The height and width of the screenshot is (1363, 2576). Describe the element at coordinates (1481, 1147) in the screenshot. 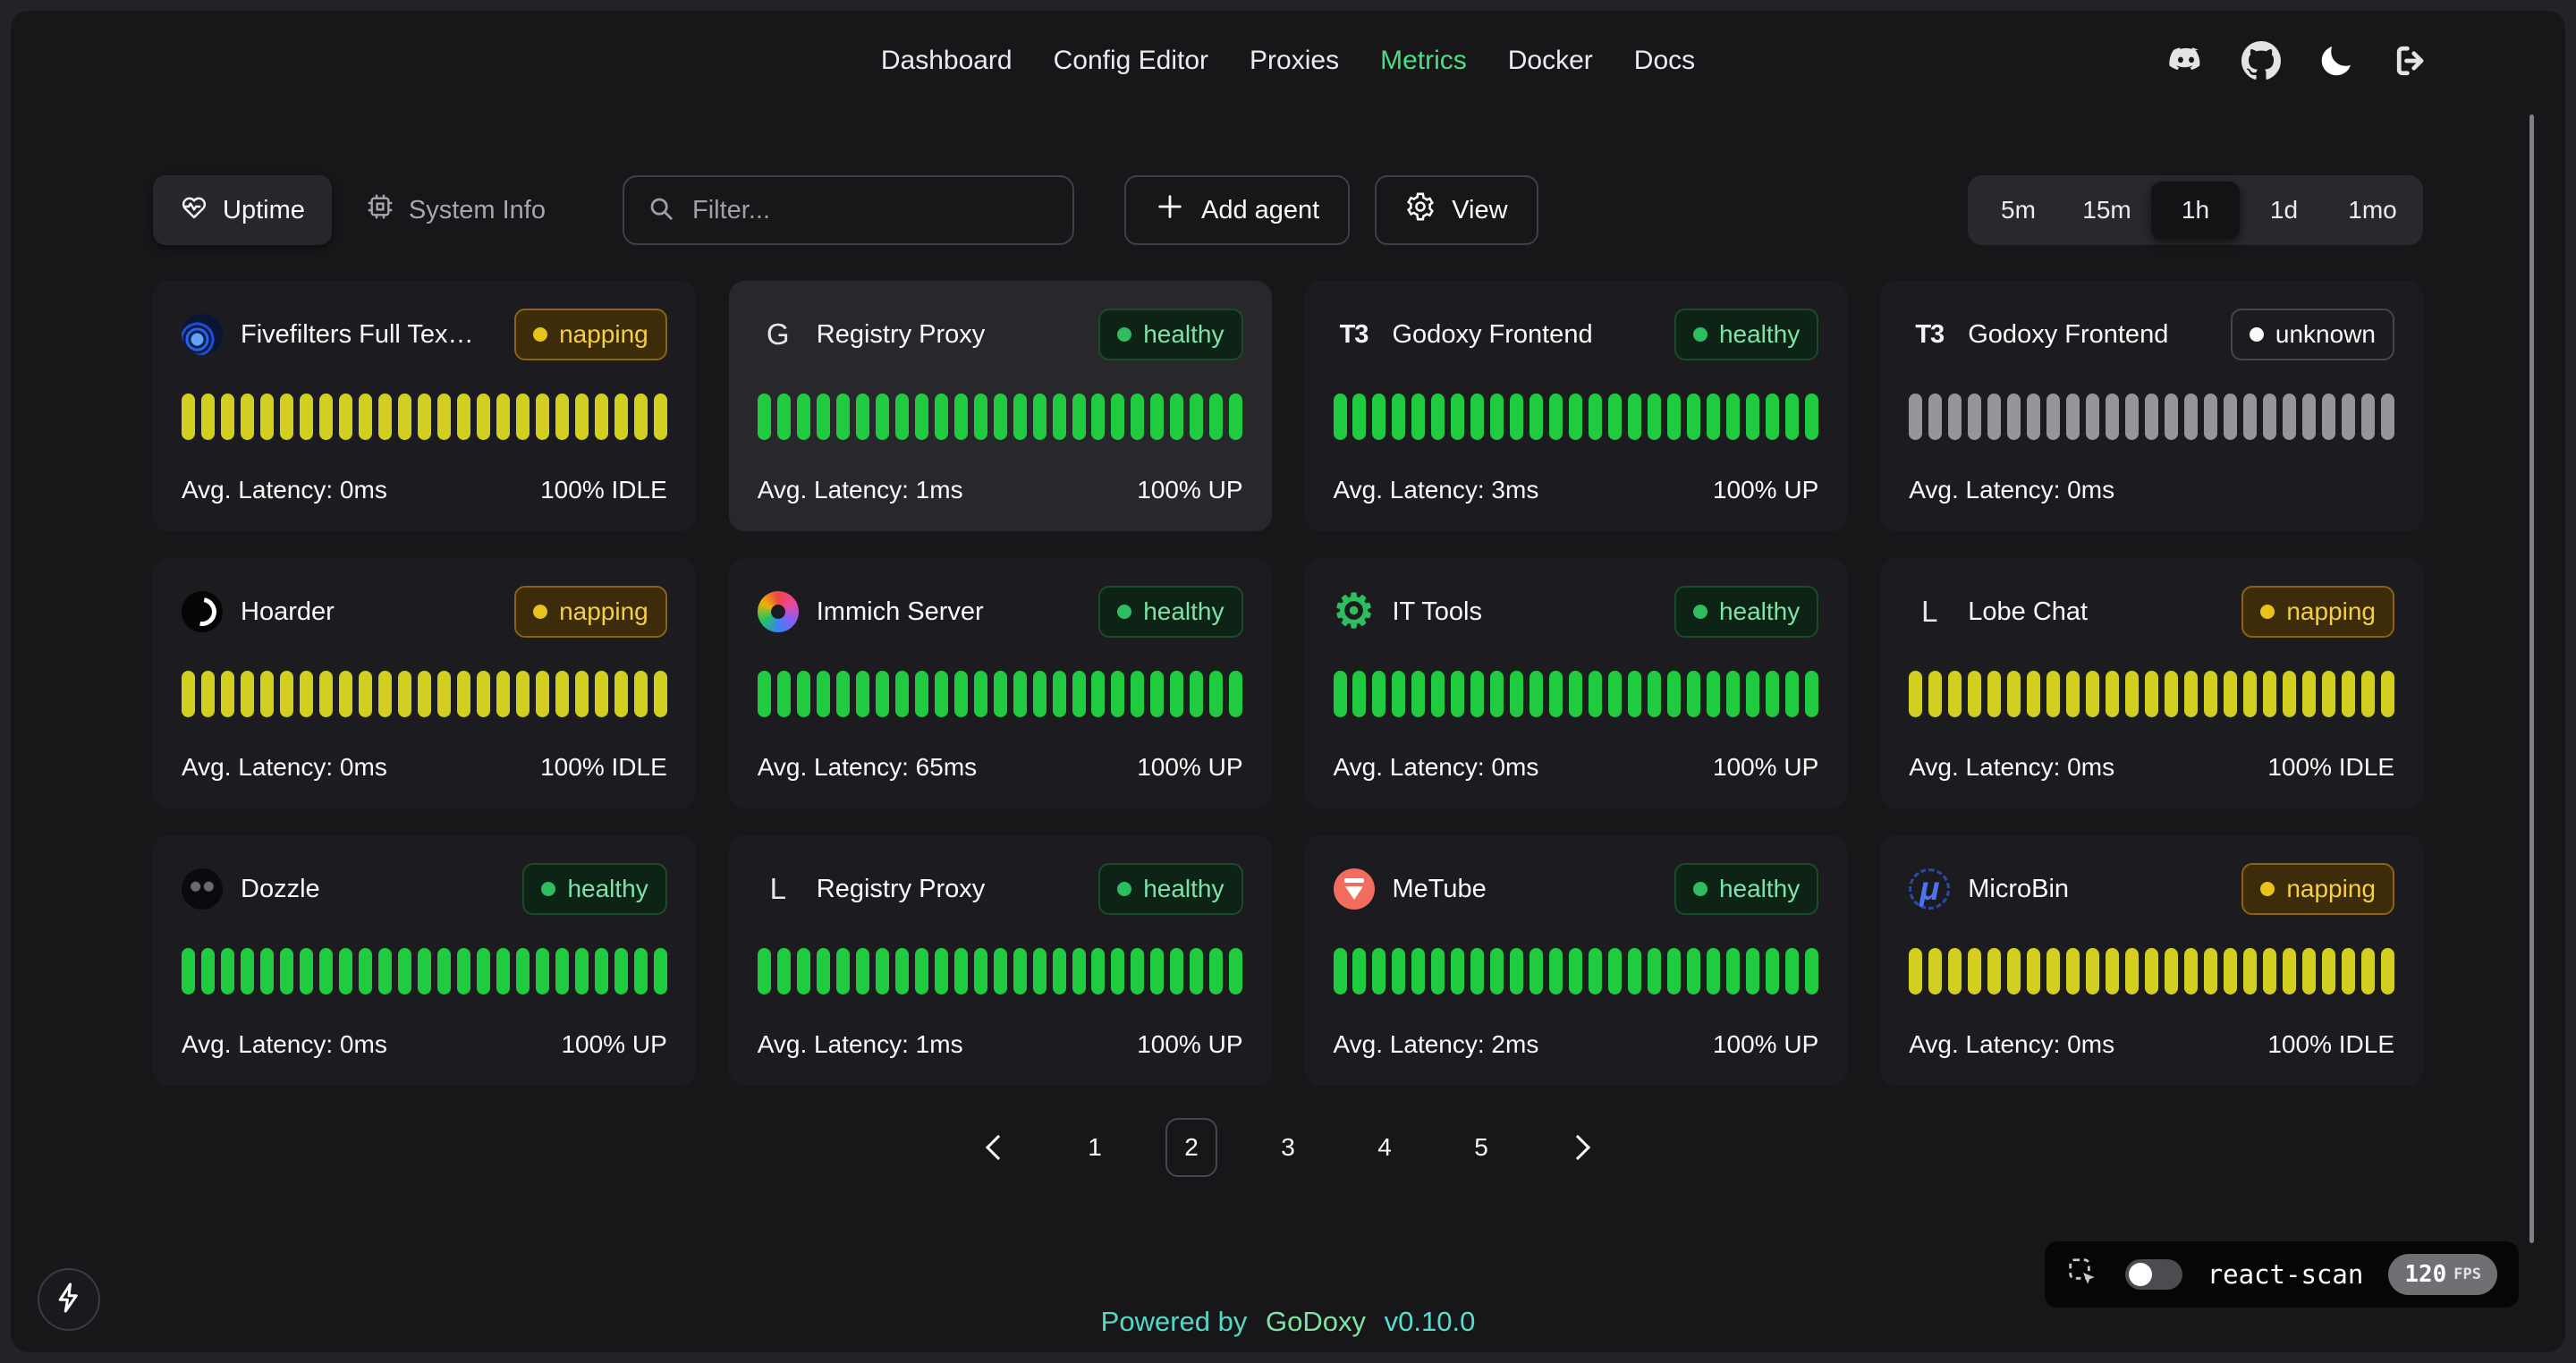

I see `page-button-5: 5` at that location.